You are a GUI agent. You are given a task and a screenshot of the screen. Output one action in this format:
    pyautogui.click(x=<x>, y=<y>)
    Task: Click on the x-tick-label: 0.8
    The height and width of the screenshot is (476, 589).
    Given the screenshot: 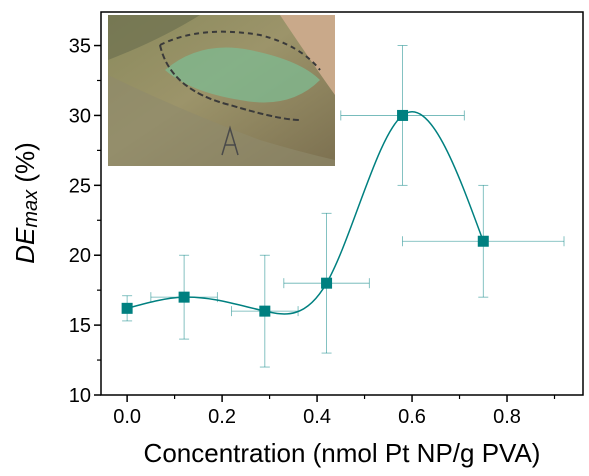 What is the action you would take?
    pyautogui.click(x=507, y=417)
    